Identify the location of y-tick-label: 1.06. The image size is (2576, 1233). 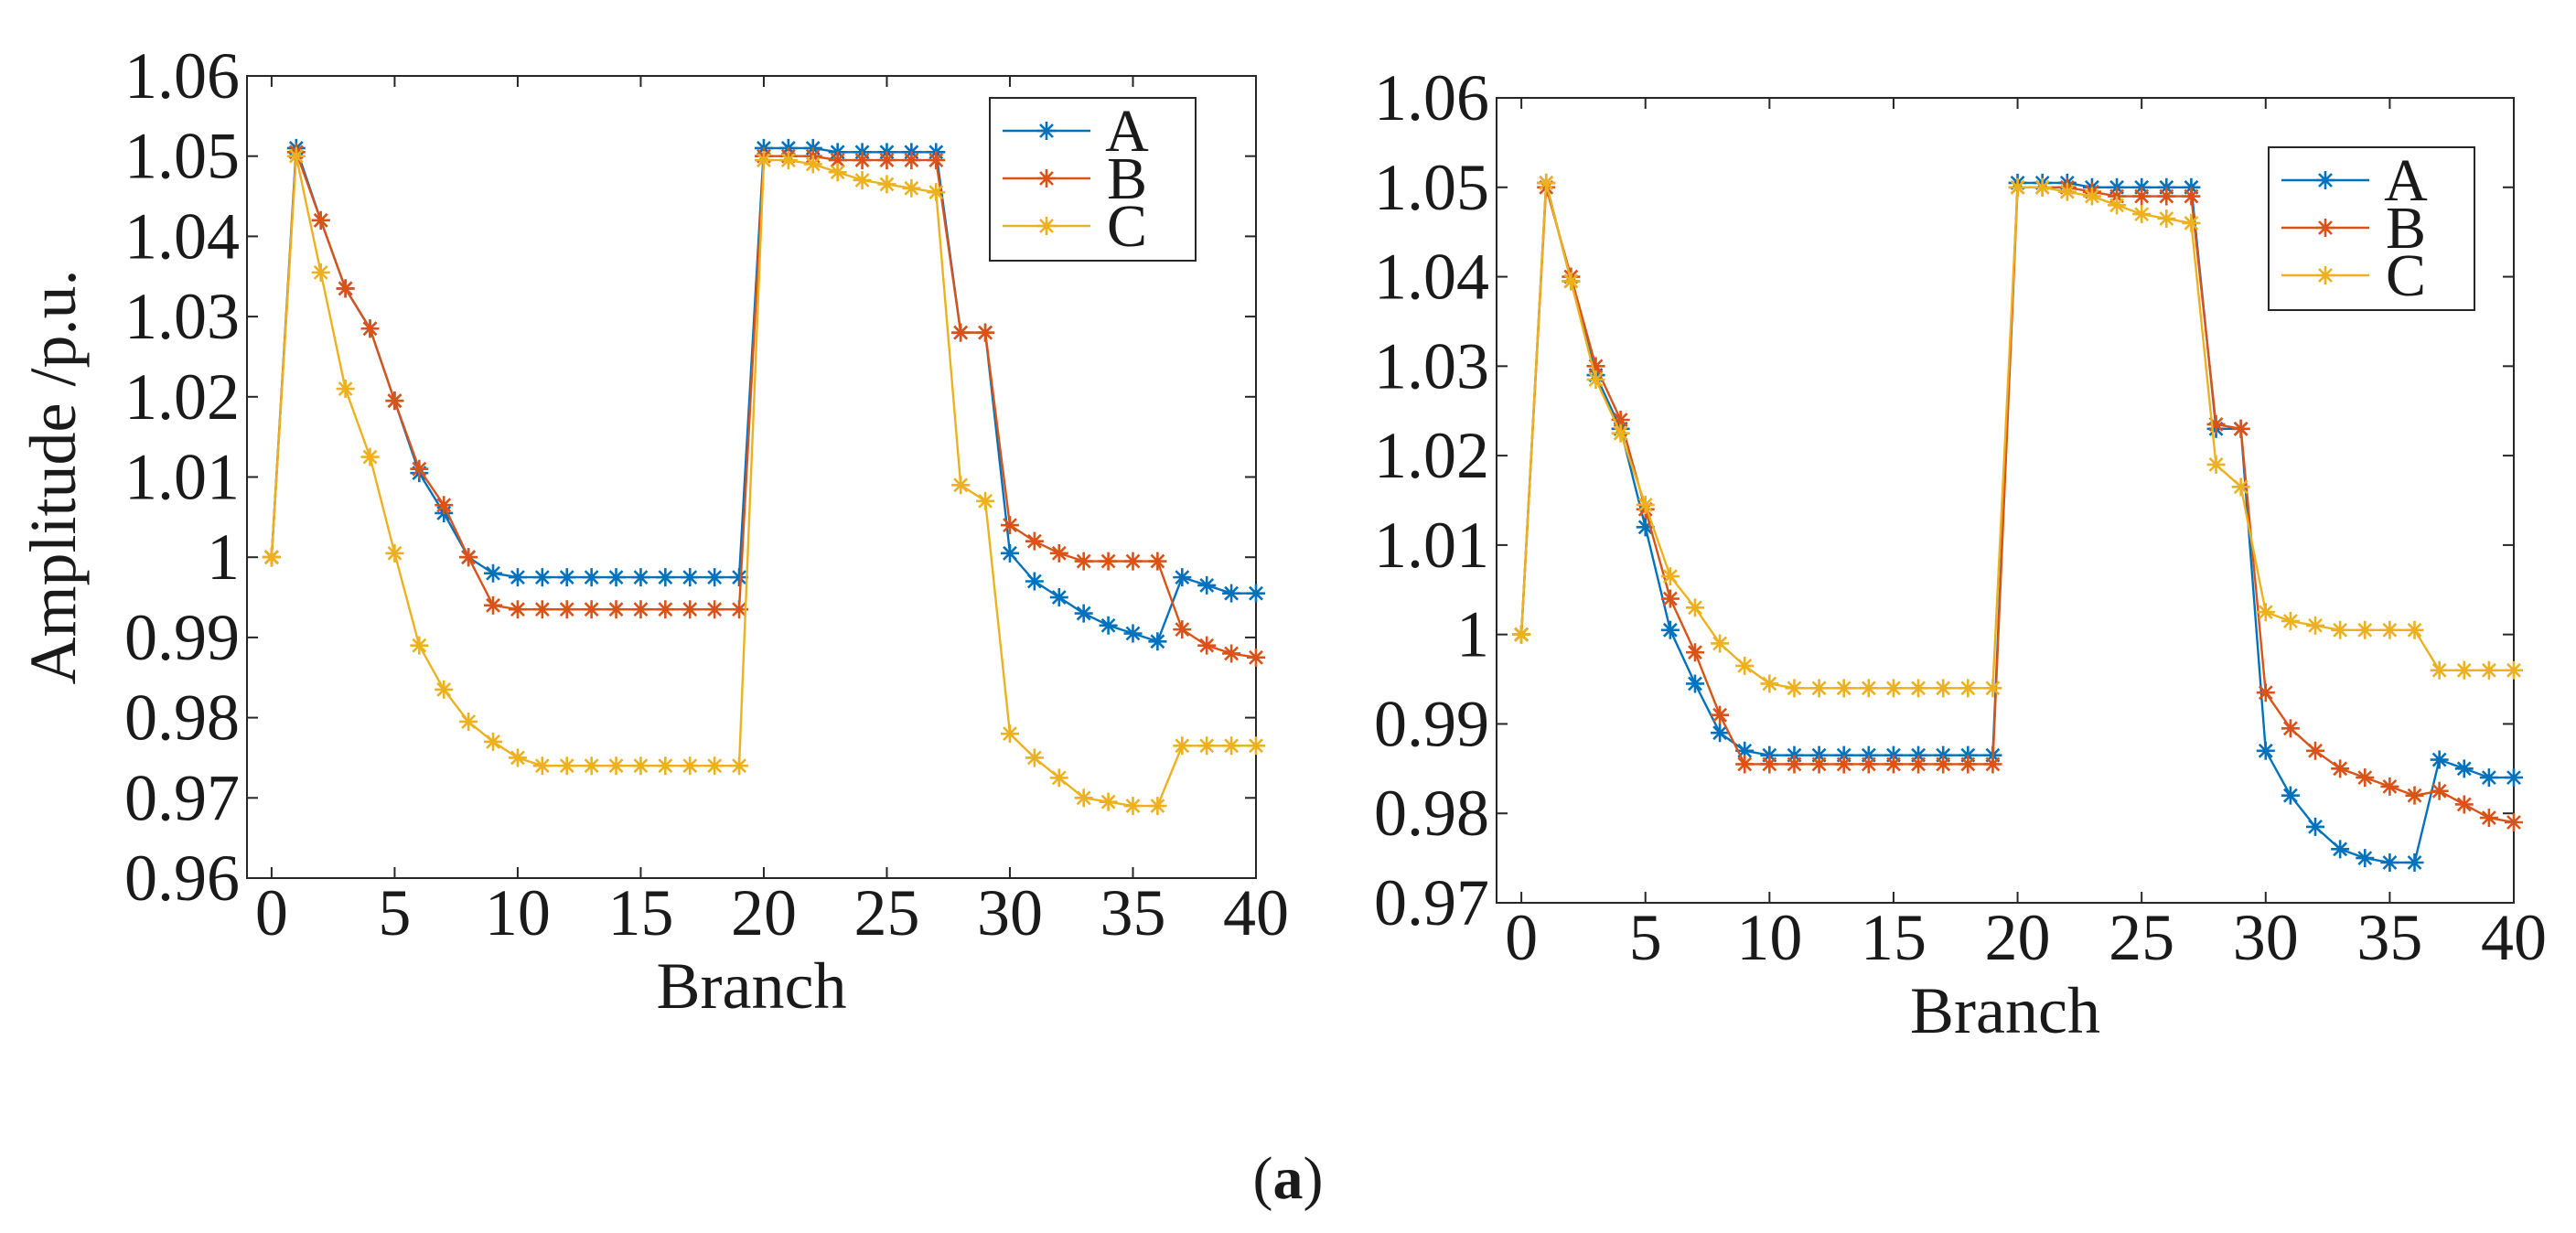
(1432, 97).